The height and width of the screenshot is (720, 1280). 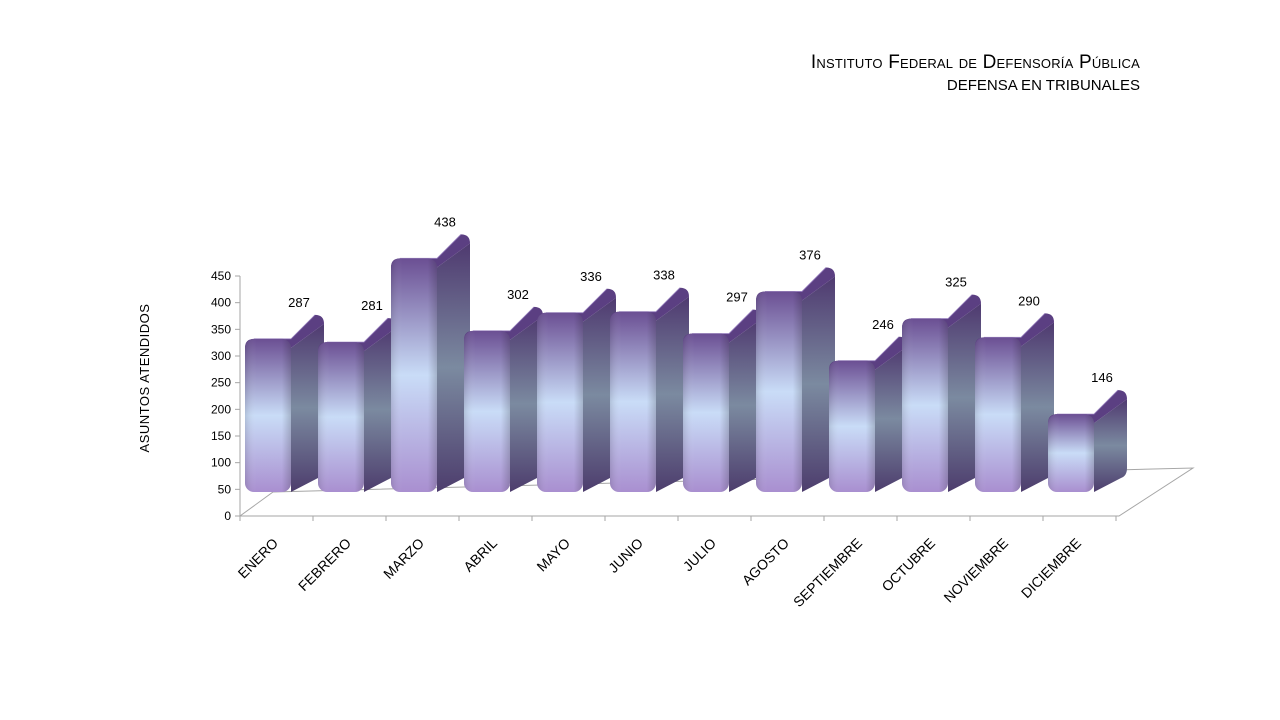 What do you see at coordinates (591, 276) in the screenshot?
I see `data-label: 336` at bounding box center [591, 276].